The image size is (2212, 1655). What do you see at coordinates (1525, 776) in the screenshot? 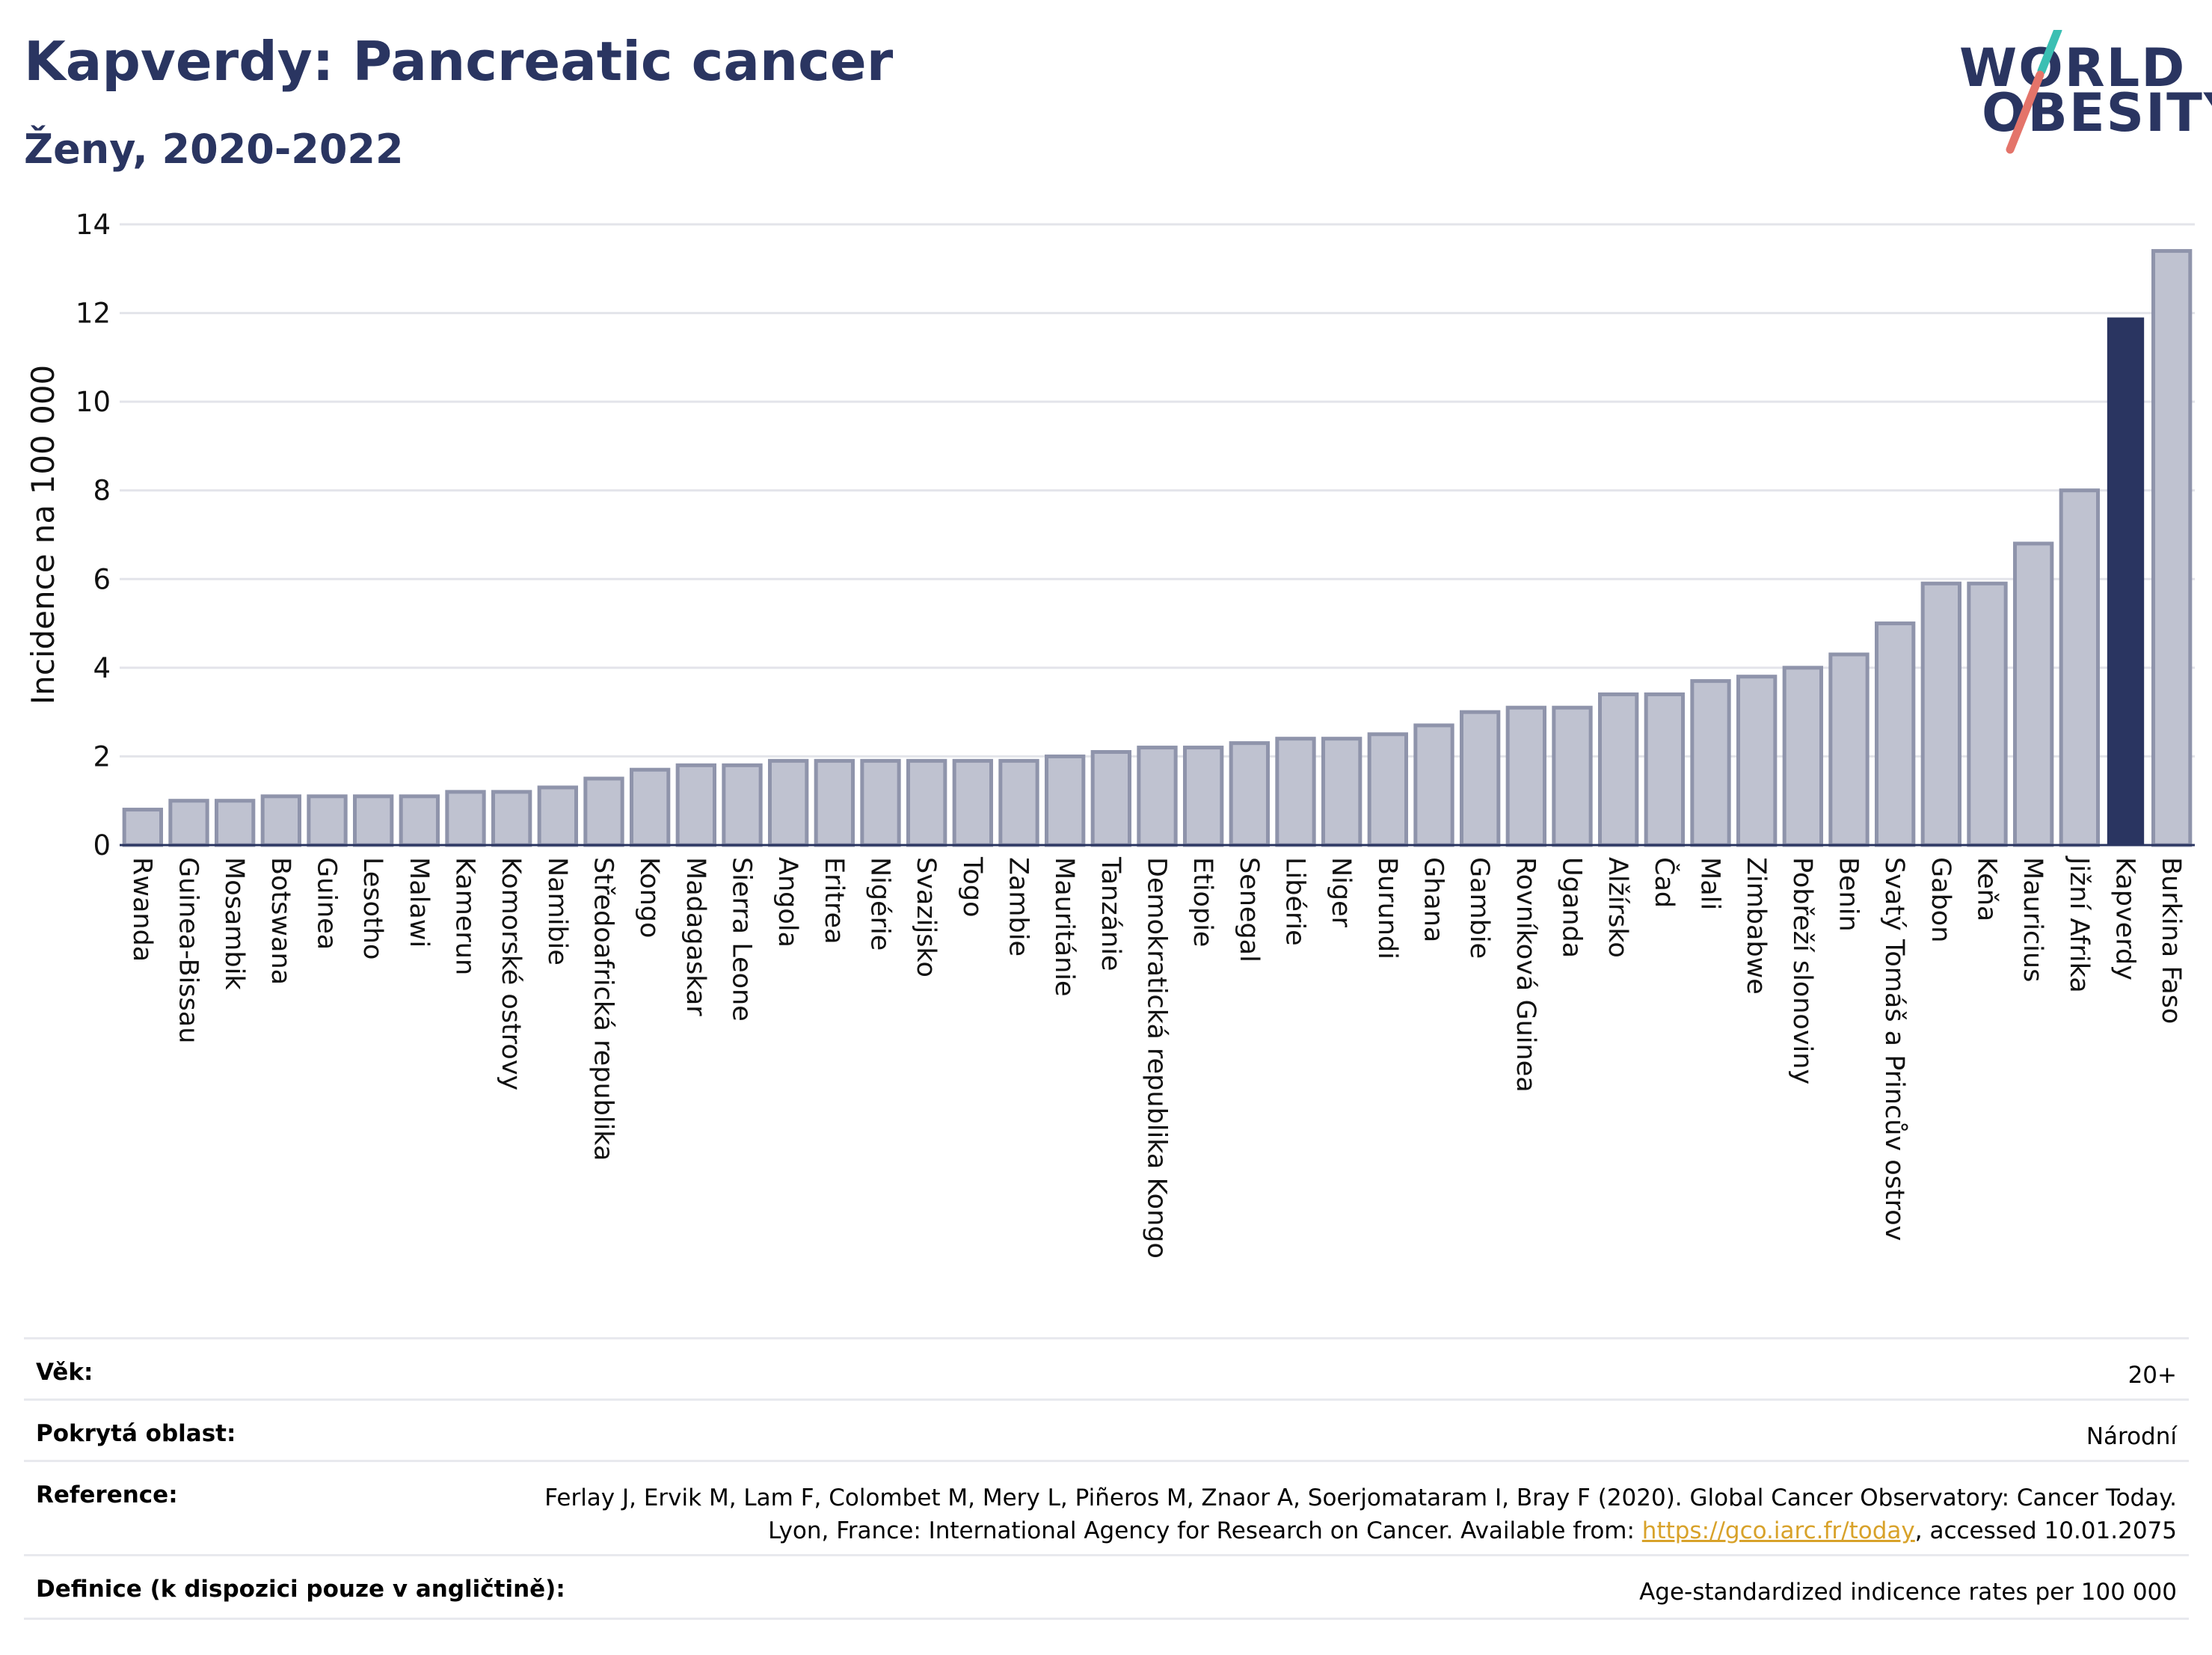
I see `bar-rovn-kov-guinea` at bounding box center [1525, 776].